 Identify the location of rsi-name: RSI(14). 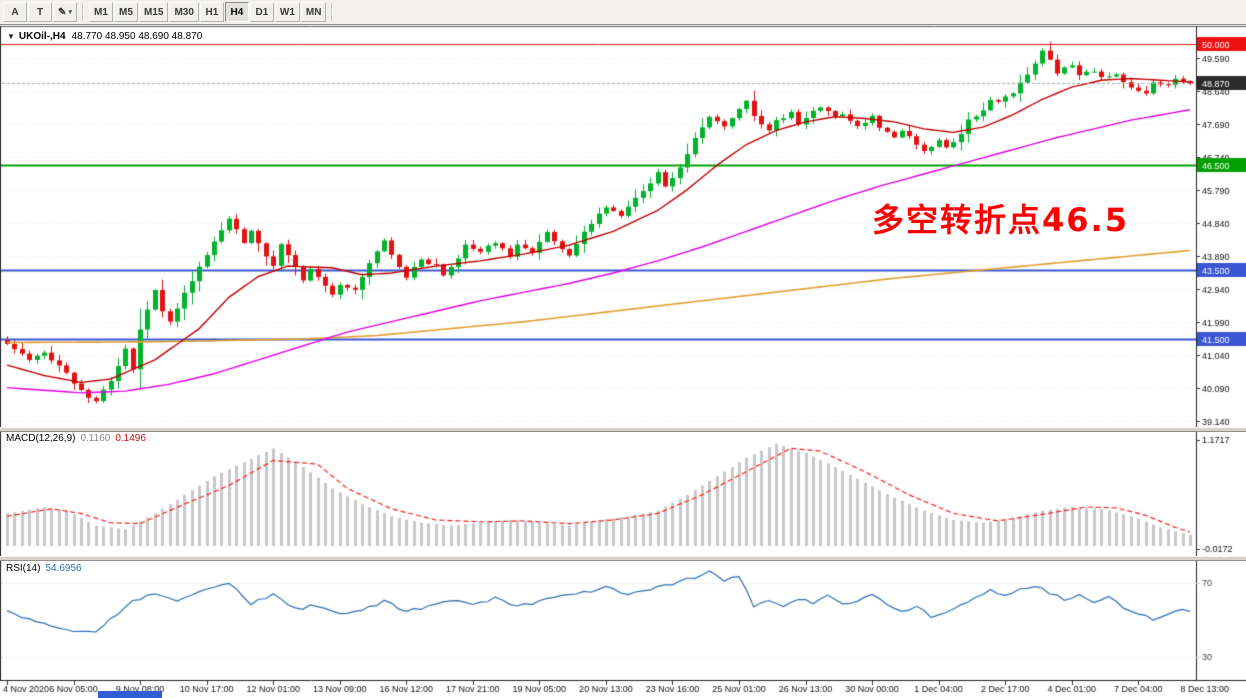
(23, 568).